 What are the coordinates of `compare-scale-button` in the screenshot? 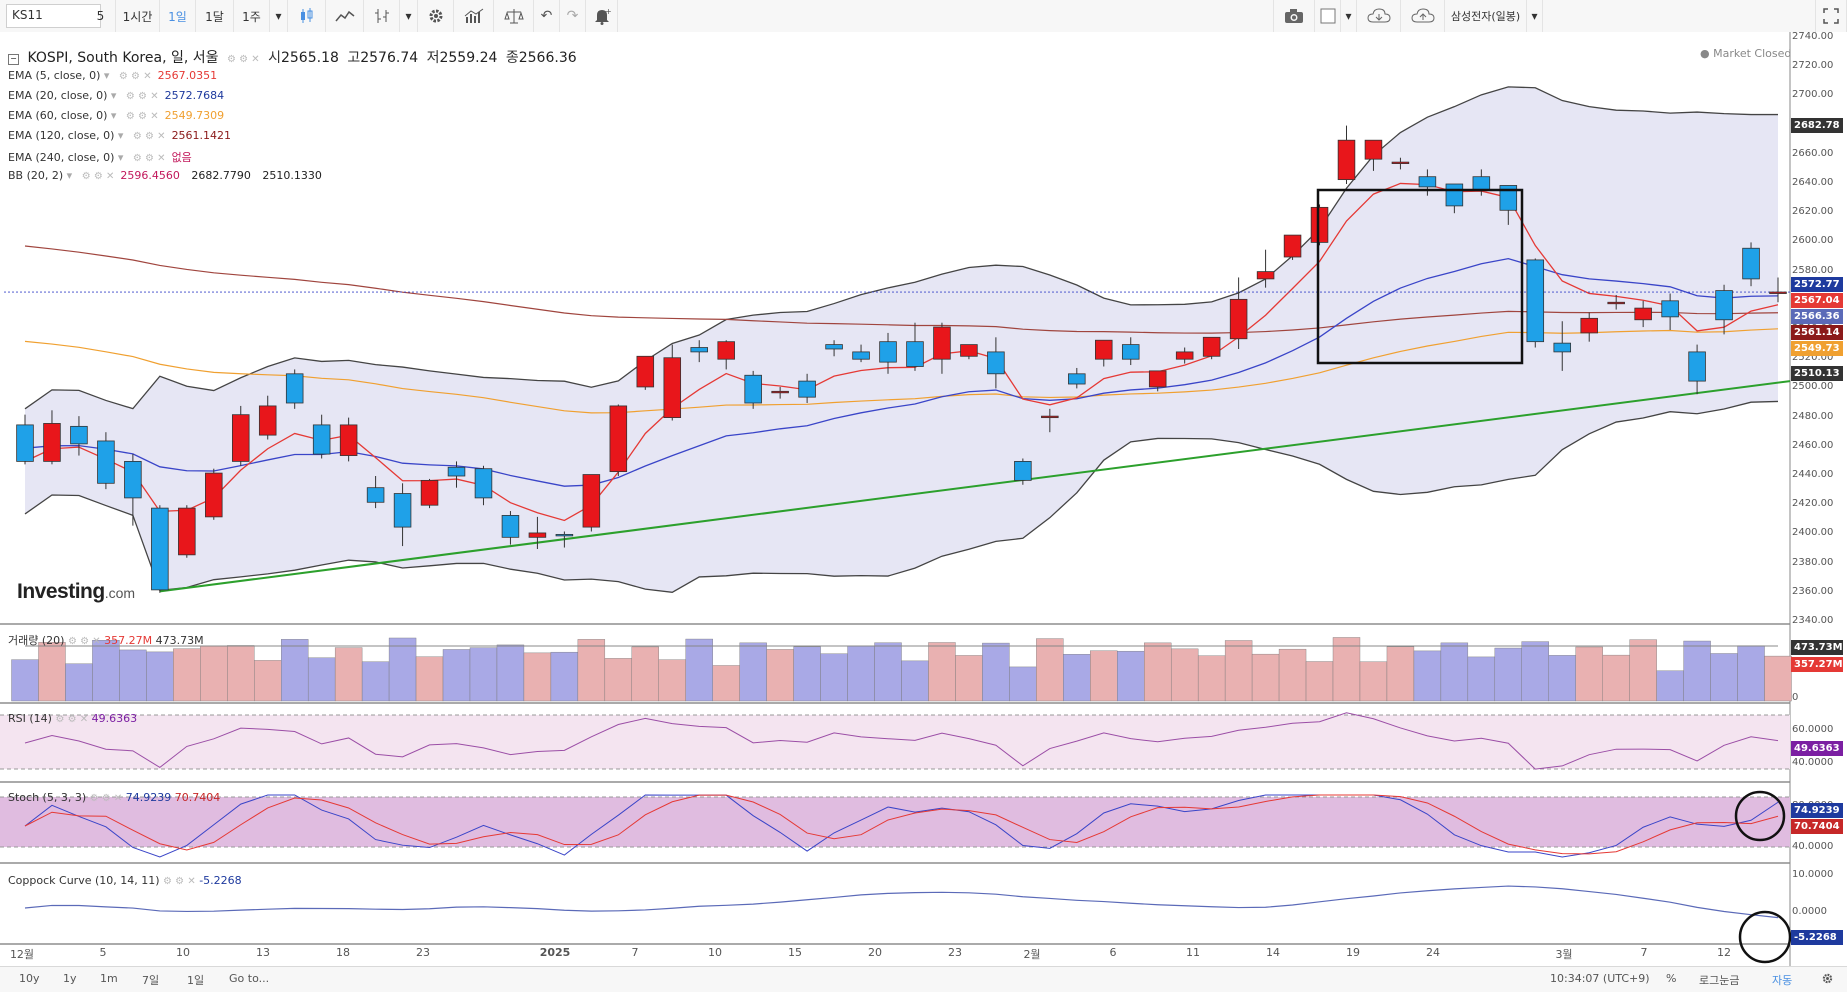 It's located at (514, 16).